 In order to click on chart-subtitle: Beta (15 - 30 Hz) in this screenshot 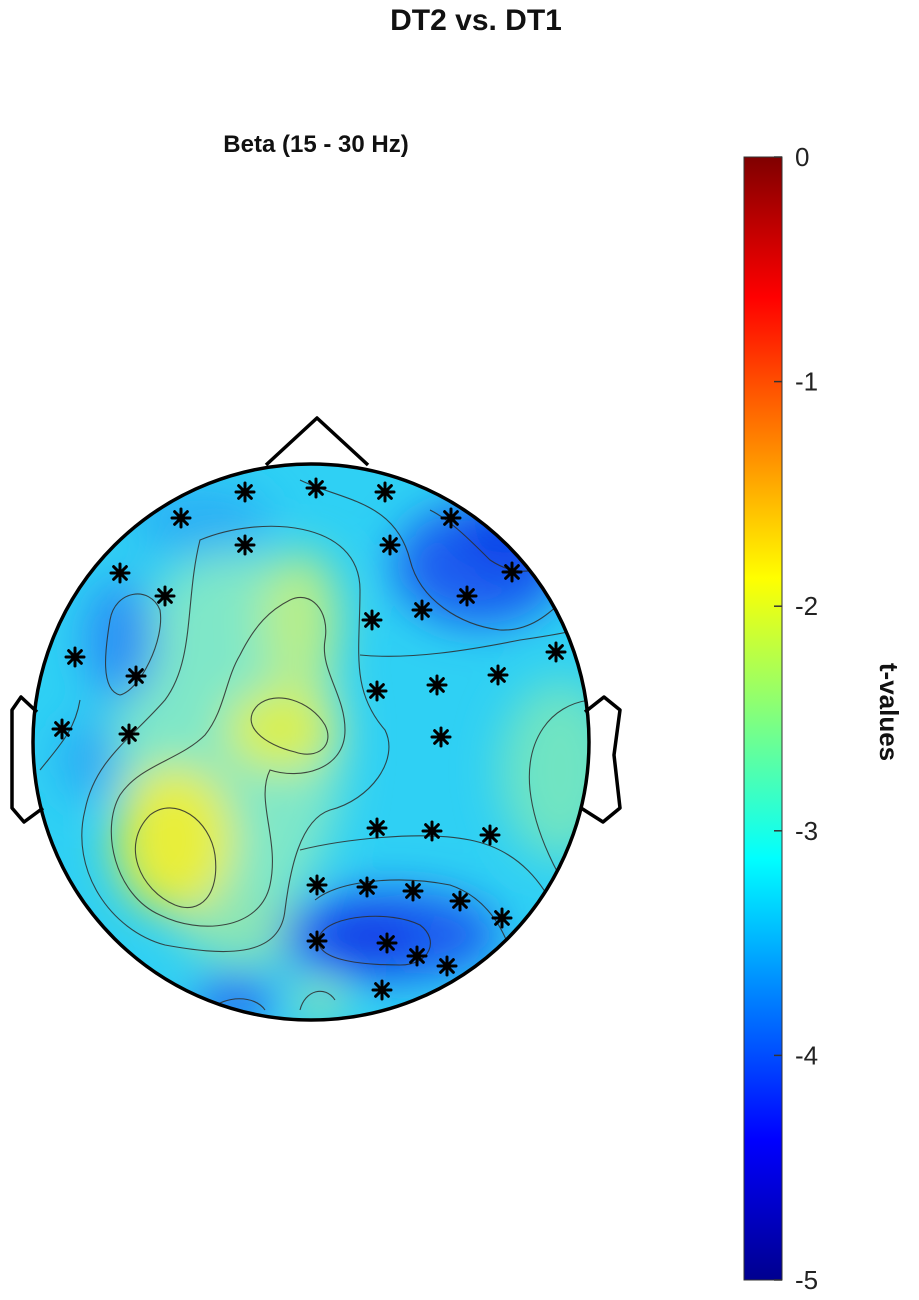, I will do `click(315, 144)`.